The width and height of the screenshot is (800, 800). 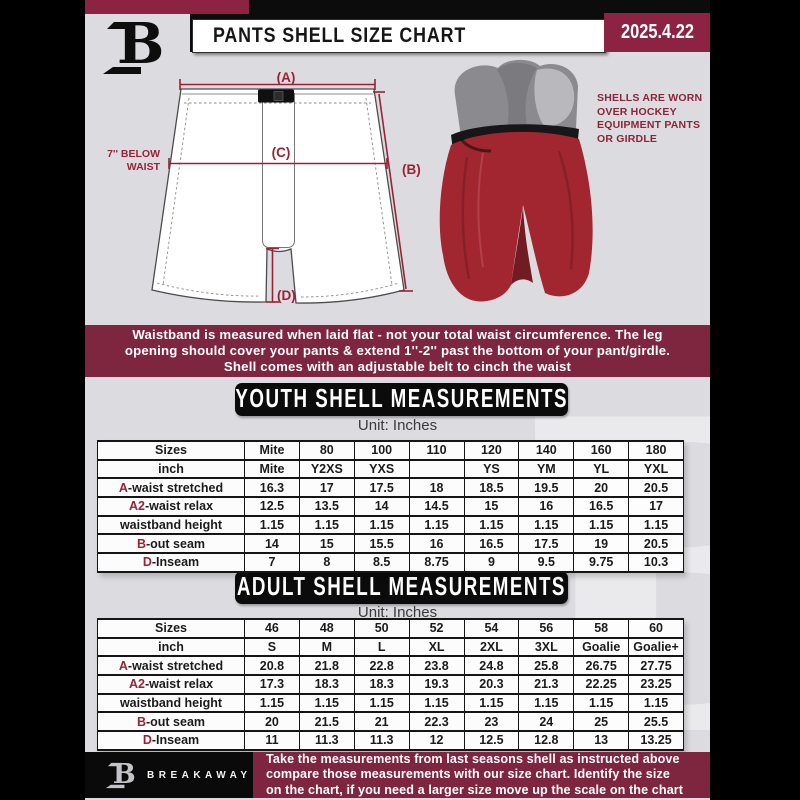 What do you see at coordinates (397, 612) in the screenshot?
I see `adult-unit-label: Unit: Inches` at bounding box center [397, 612].